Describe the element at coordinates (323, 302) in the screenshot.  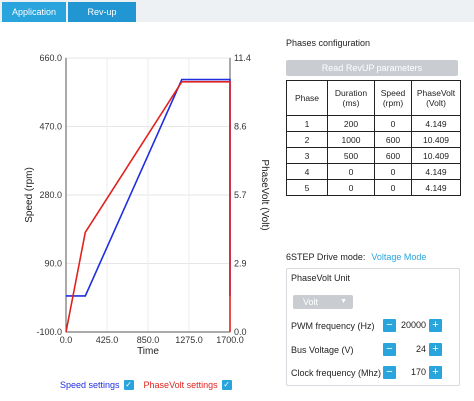
I see `unit-select: Volt ▼` at that location.